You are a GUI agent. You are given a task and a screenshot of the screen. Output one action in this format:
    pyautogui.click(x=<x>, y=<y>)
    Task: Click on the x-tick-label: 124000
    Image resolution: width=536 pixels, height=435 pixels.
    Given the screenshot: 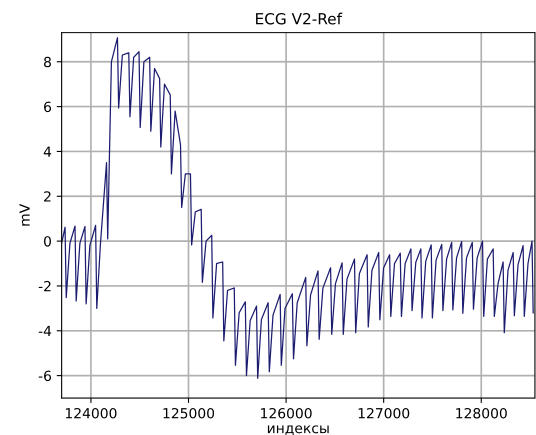 What is the action you would take?
    pyautogui.click(x=91, y=413)
    